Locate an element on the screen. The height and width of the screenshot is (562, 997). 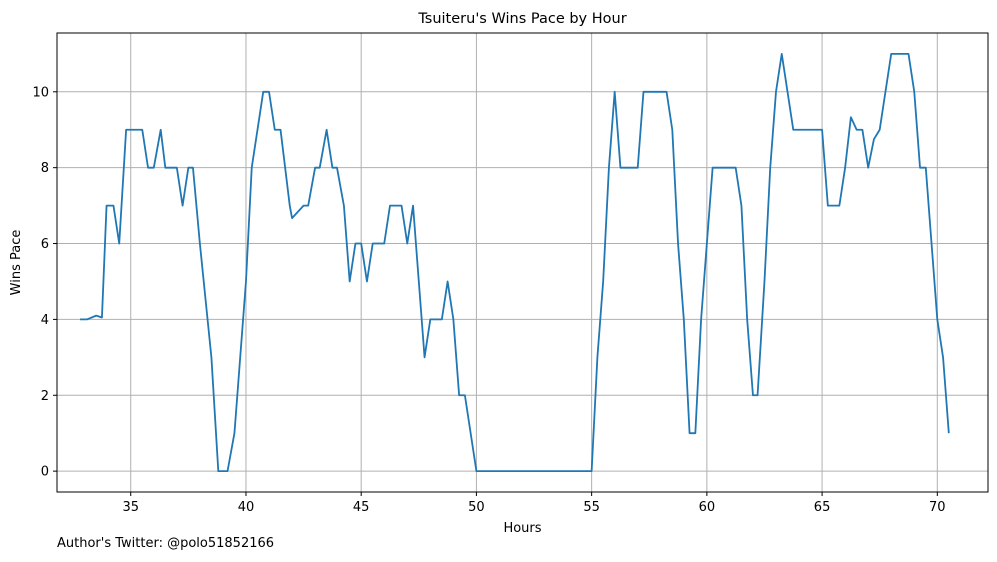
chart-title: Tsuiteru's Wins Pace by Hour is located at coordinates (521, 19).